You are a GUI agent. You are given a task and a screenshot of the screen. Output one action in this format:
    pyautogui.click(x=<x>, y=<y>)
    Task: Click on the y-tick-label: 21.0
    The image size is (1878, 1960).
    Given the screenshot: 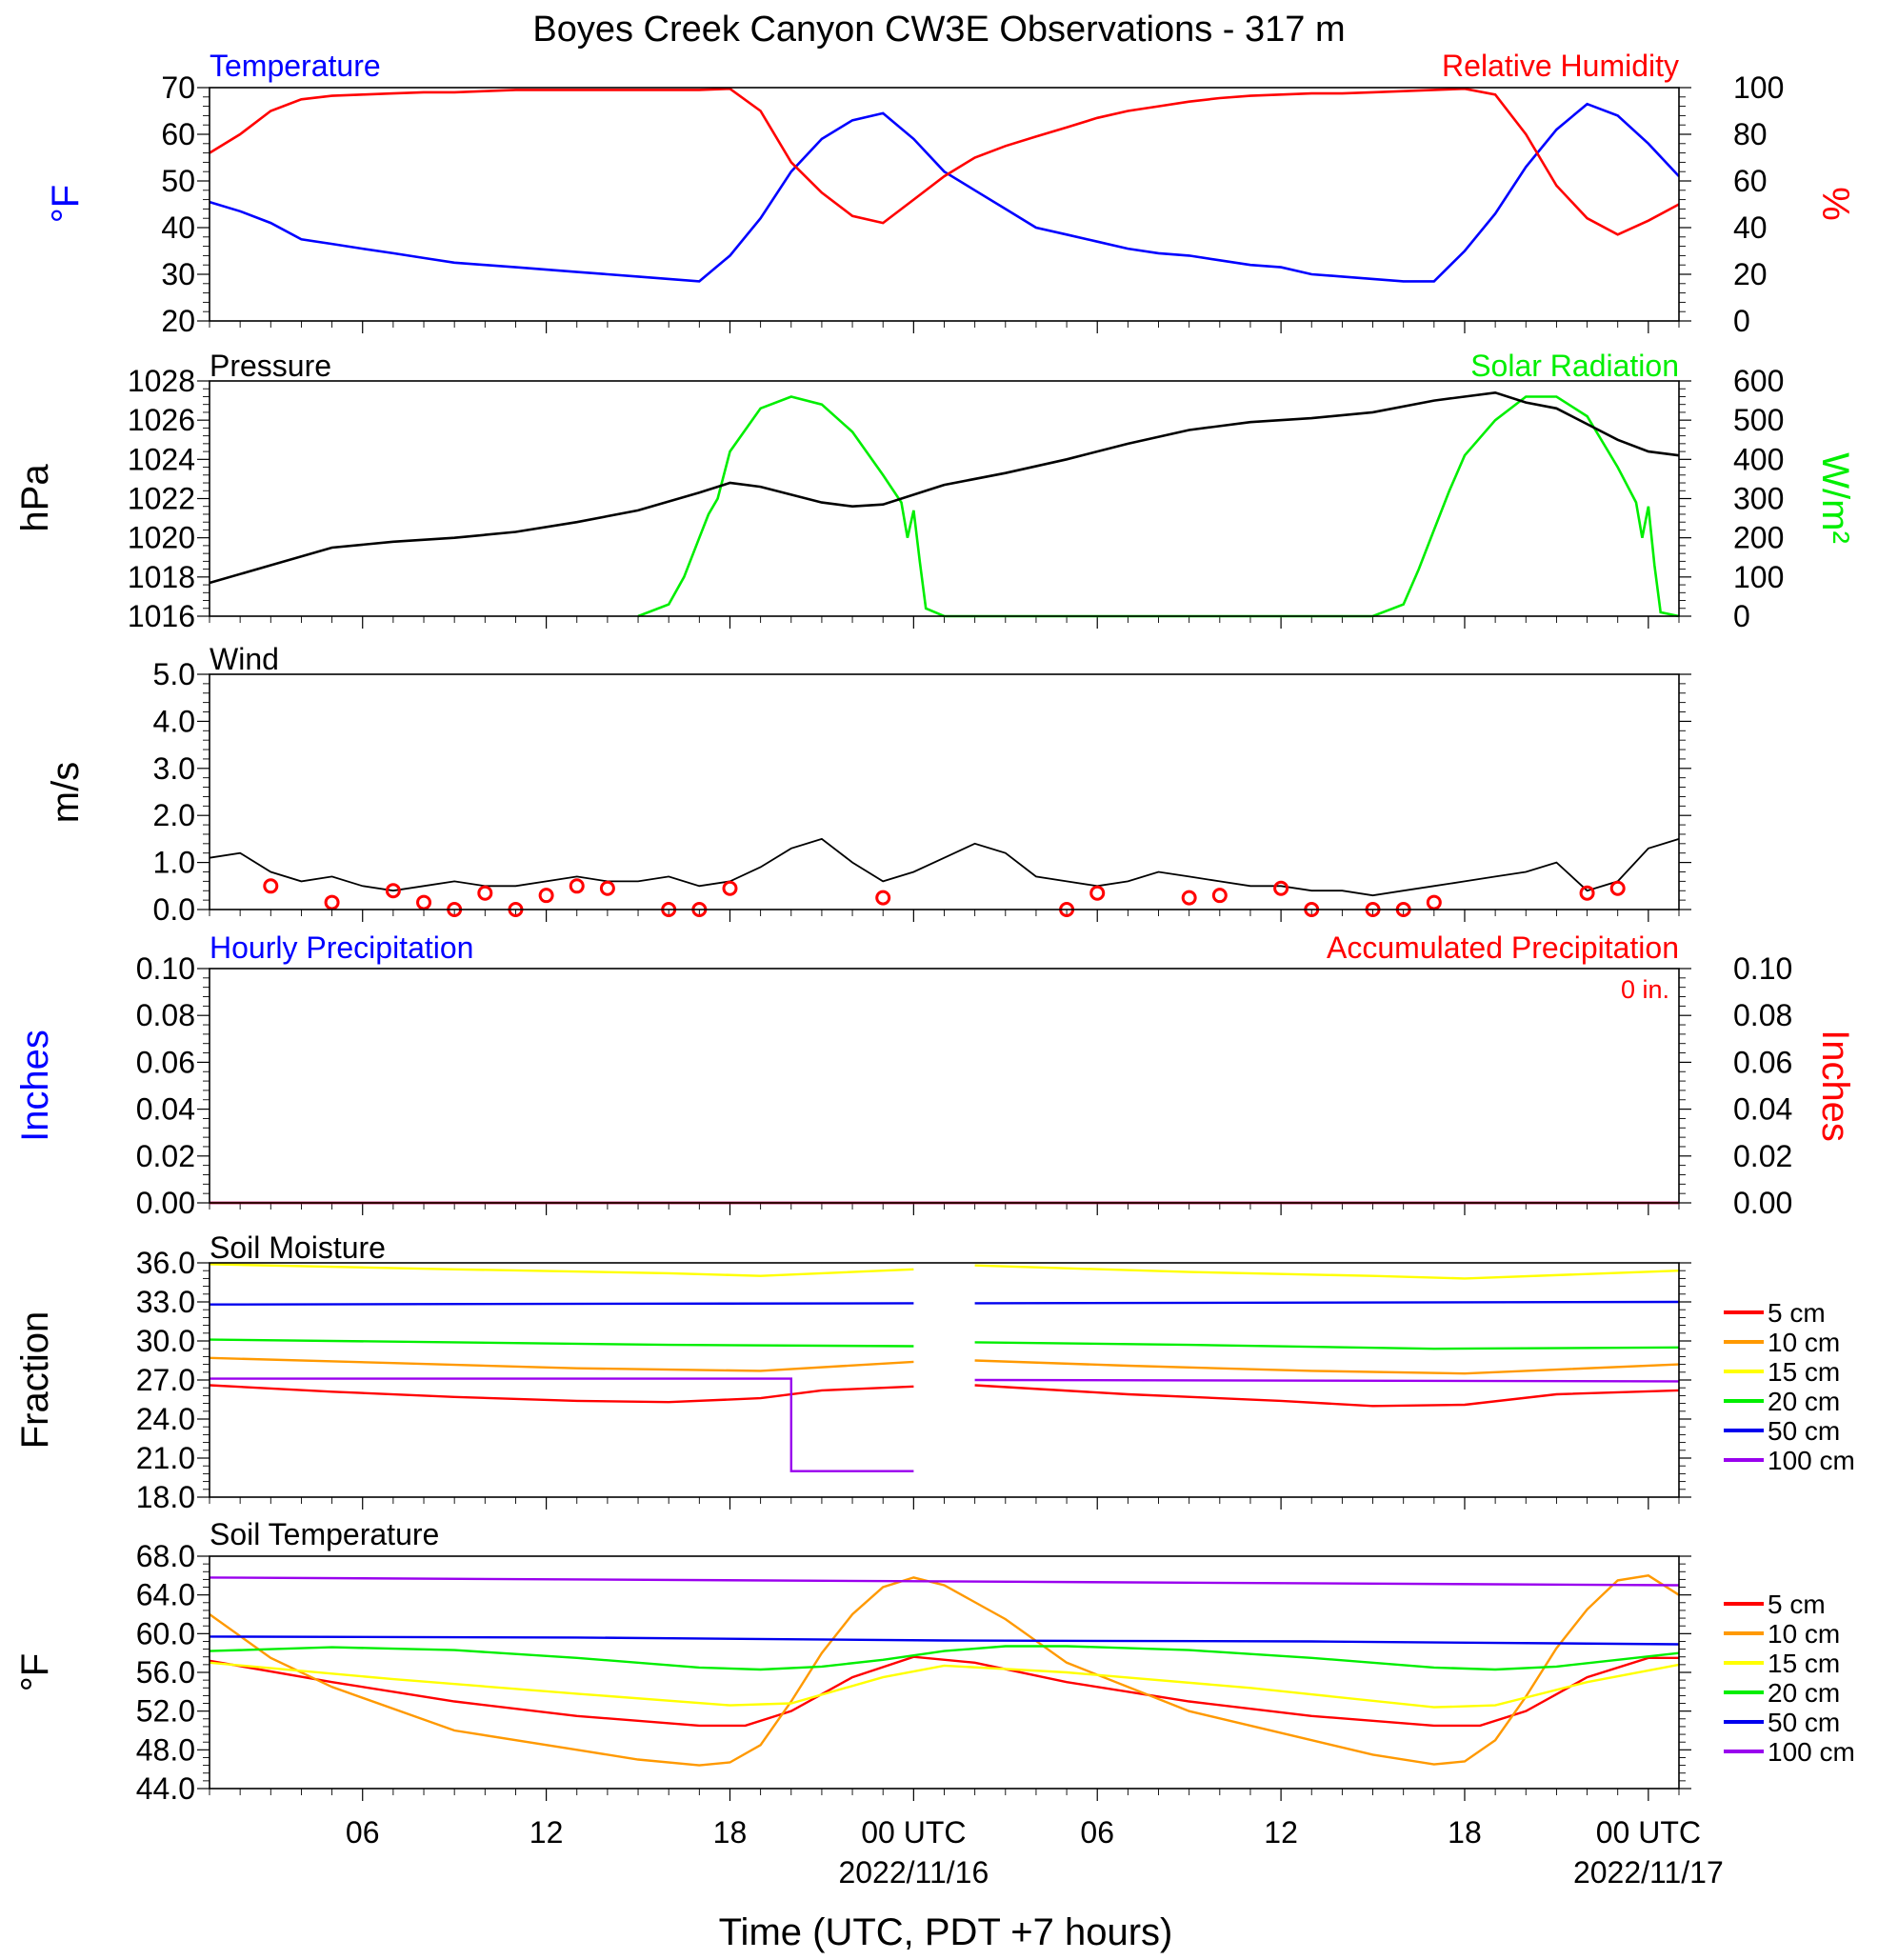 What is the action you would take?
    pyautogui.click(x=165, y=1458)
    